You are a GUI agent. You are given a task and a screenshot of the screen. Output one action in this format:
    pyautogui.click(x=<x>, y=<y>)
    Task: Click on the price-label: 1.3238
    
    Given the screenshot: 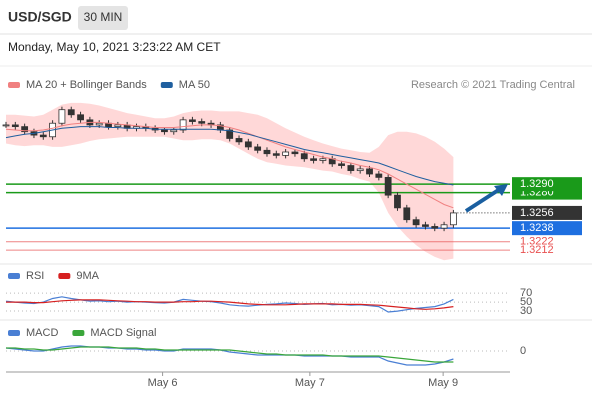 What is the action you would take?
    pyautogui.click(x=537, y=228)
    